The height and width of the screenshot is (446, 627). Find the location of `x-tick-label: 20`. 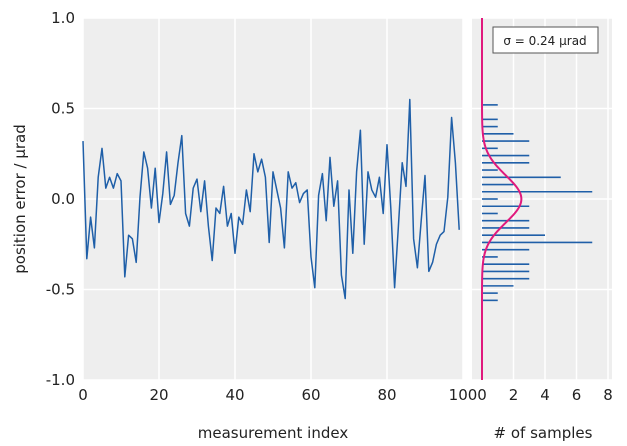

x-tick-label: 20 is located at coordinates (158, 395).